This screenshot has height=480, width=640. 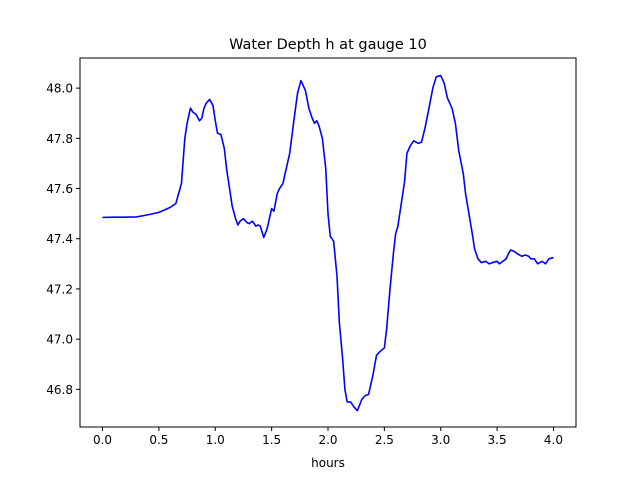 I want to click on chart-title: Water Depth h at gauge 10, so click(x=328, y=45).